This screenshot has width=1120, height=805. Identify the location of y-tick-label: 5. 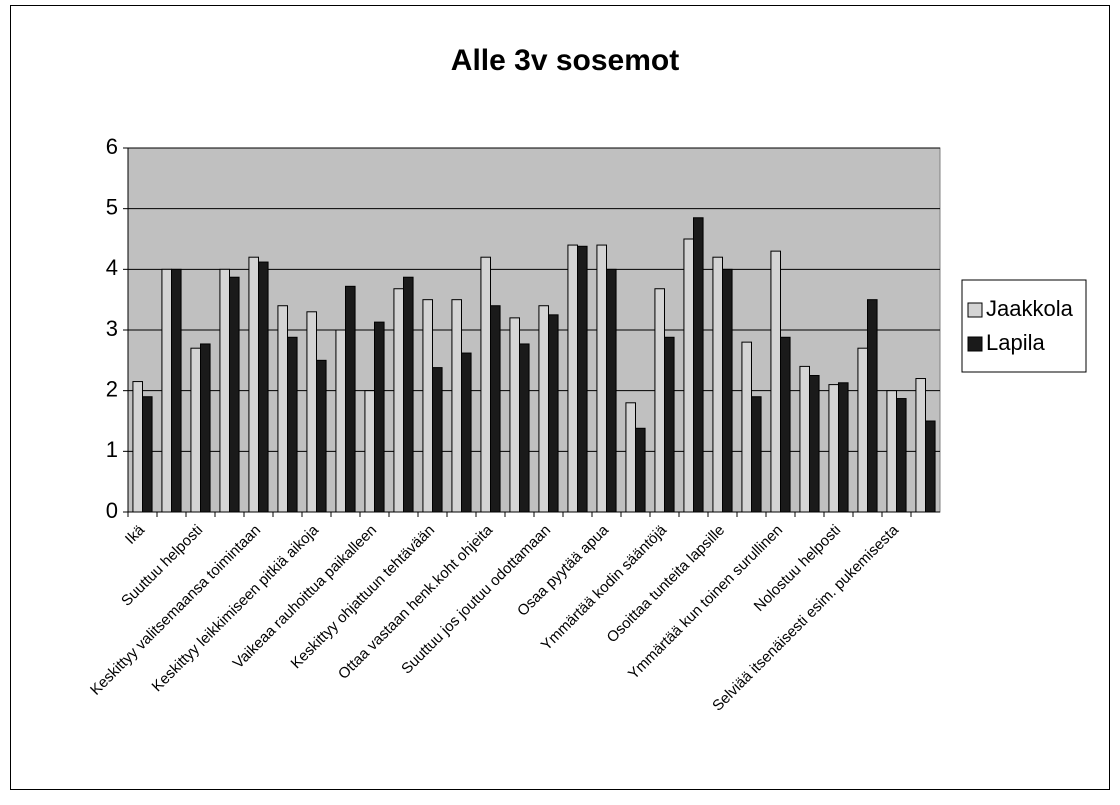
(112, 206).